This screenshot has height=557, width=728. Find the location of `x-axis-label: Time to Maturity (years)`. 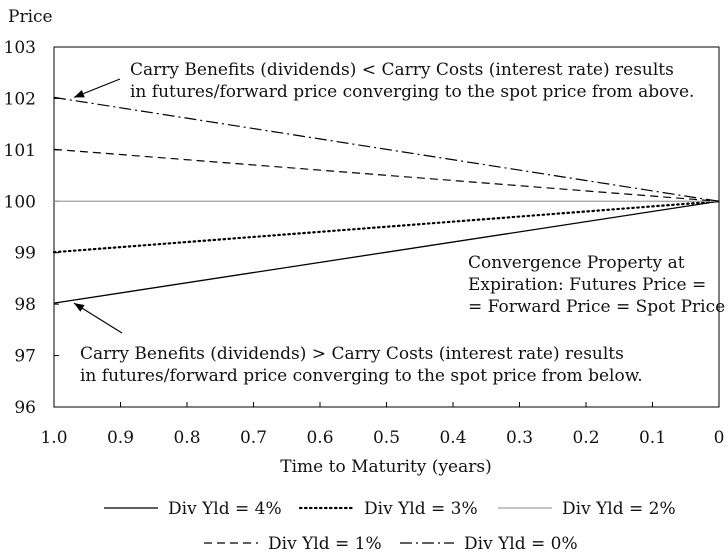

x-axis-label: Time to Maturity (years) is located at coordinates (385, 467).